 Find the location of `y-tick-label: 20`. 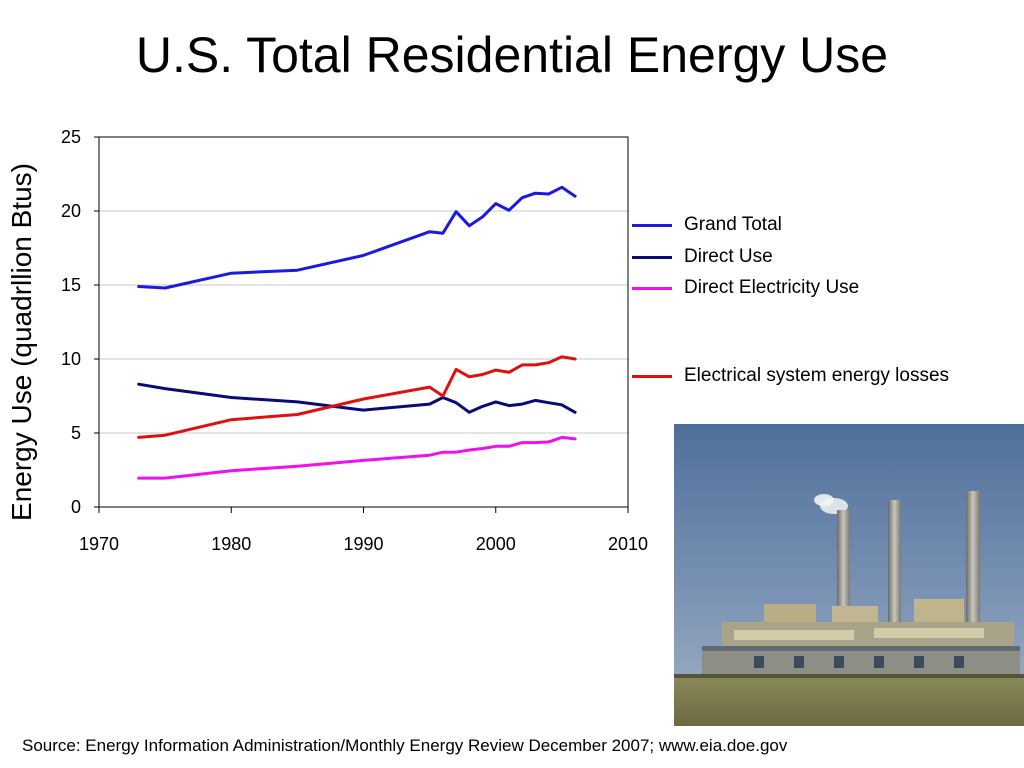

y-tick-label: 20 is located at coordinates (71, 211).